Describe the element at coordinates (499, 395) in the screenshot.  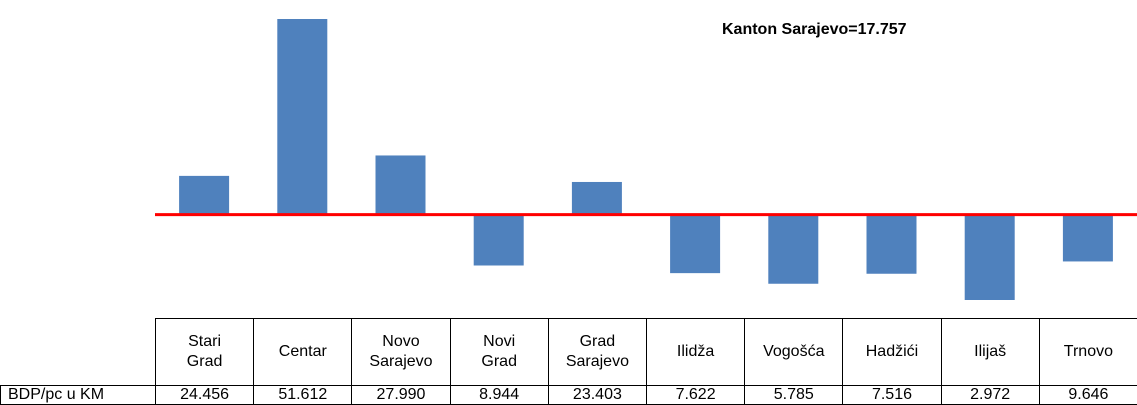
I see `value-cell: 8.944` at that location.